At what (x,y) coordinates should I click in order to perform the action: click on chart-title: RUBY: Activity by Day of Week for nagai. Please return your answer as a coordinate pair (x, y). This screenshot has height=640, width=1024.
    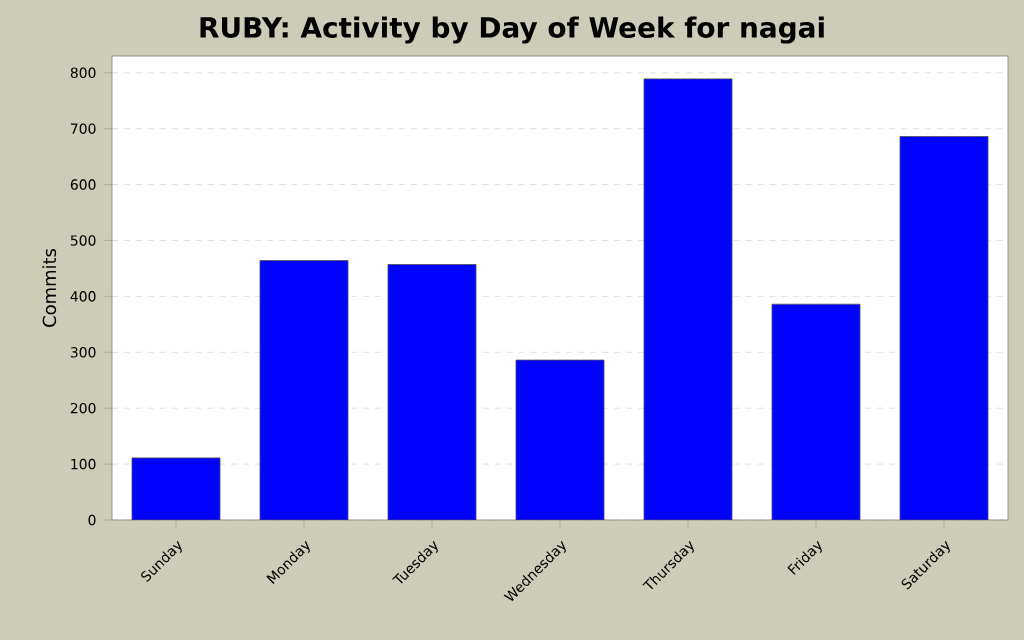
    Looking at the image, I should click on (512, 30).